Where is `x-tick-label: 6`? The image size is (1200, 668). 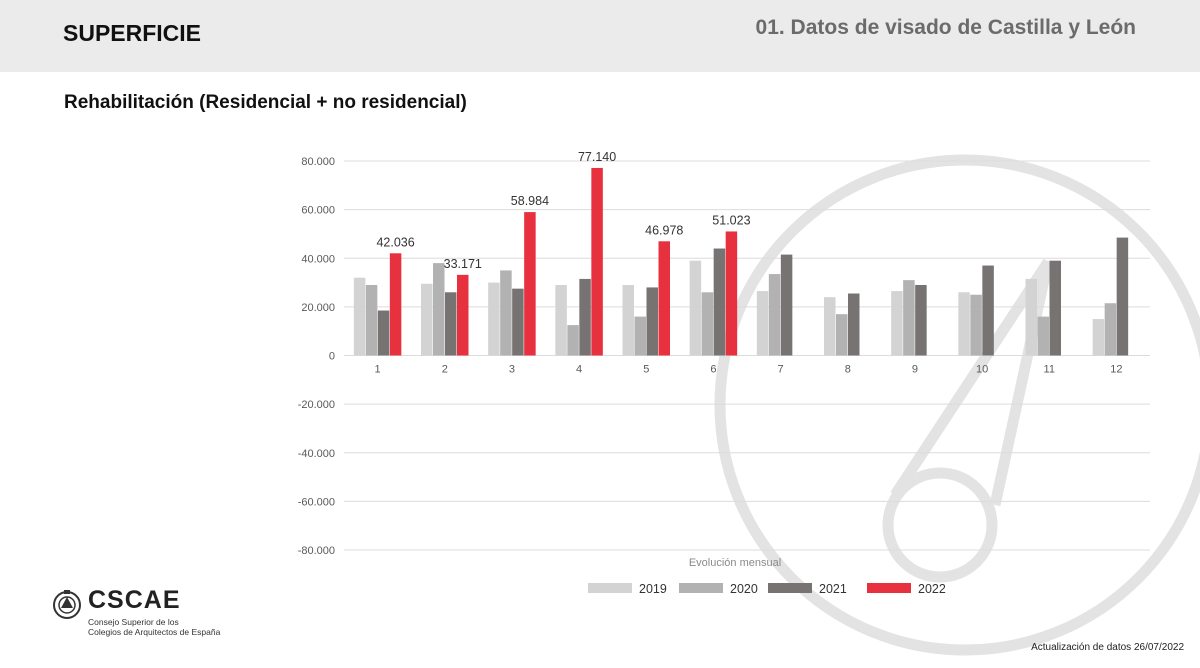 x-tick-label: 6 is located at coordinates (713, 370).